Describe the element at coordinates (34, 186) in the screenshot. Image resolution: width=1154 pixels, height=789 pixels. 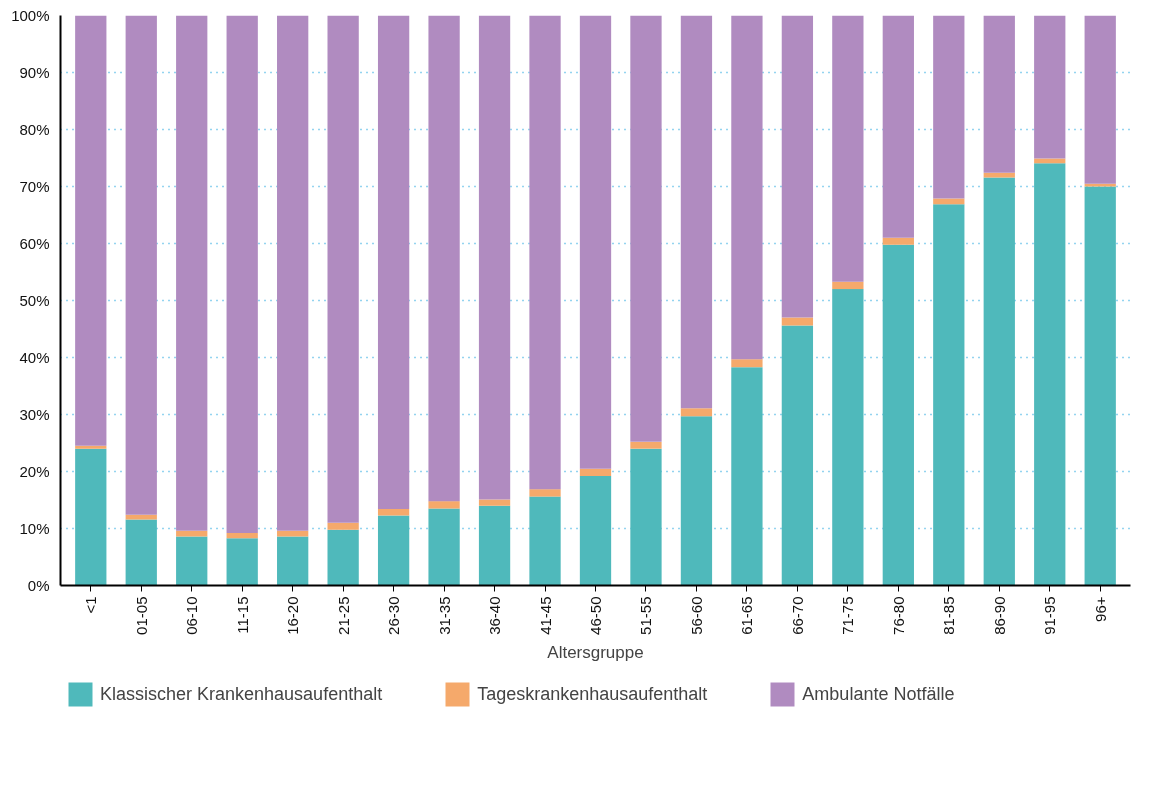
I see `y-tick-label: 70%` at that location.